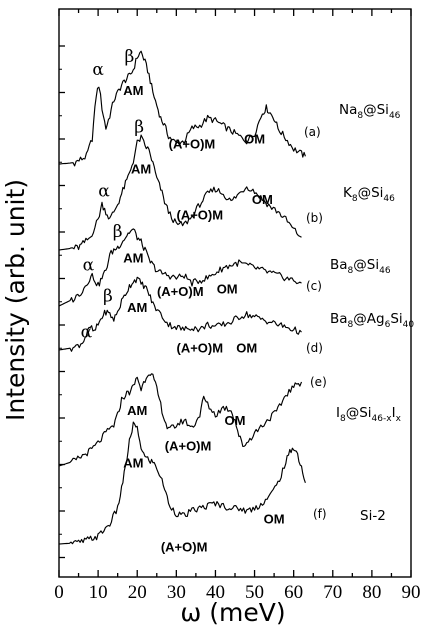 The image size is (427, 633). Describe the element at coordinates (176, 592) in the screenshot. I see `x-tick-label: 30` at that location.